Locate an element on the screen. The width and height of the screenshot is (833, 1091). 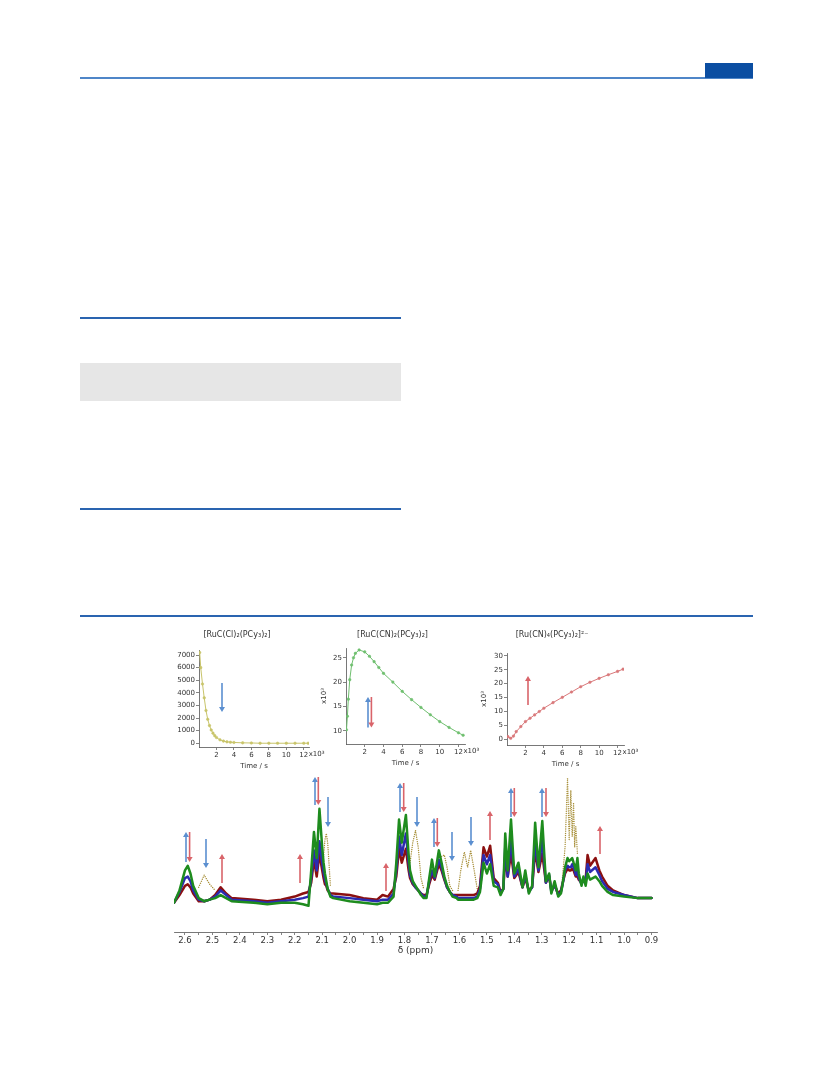
x-tick-label: 1.8 is located at coordinates (404, 940).